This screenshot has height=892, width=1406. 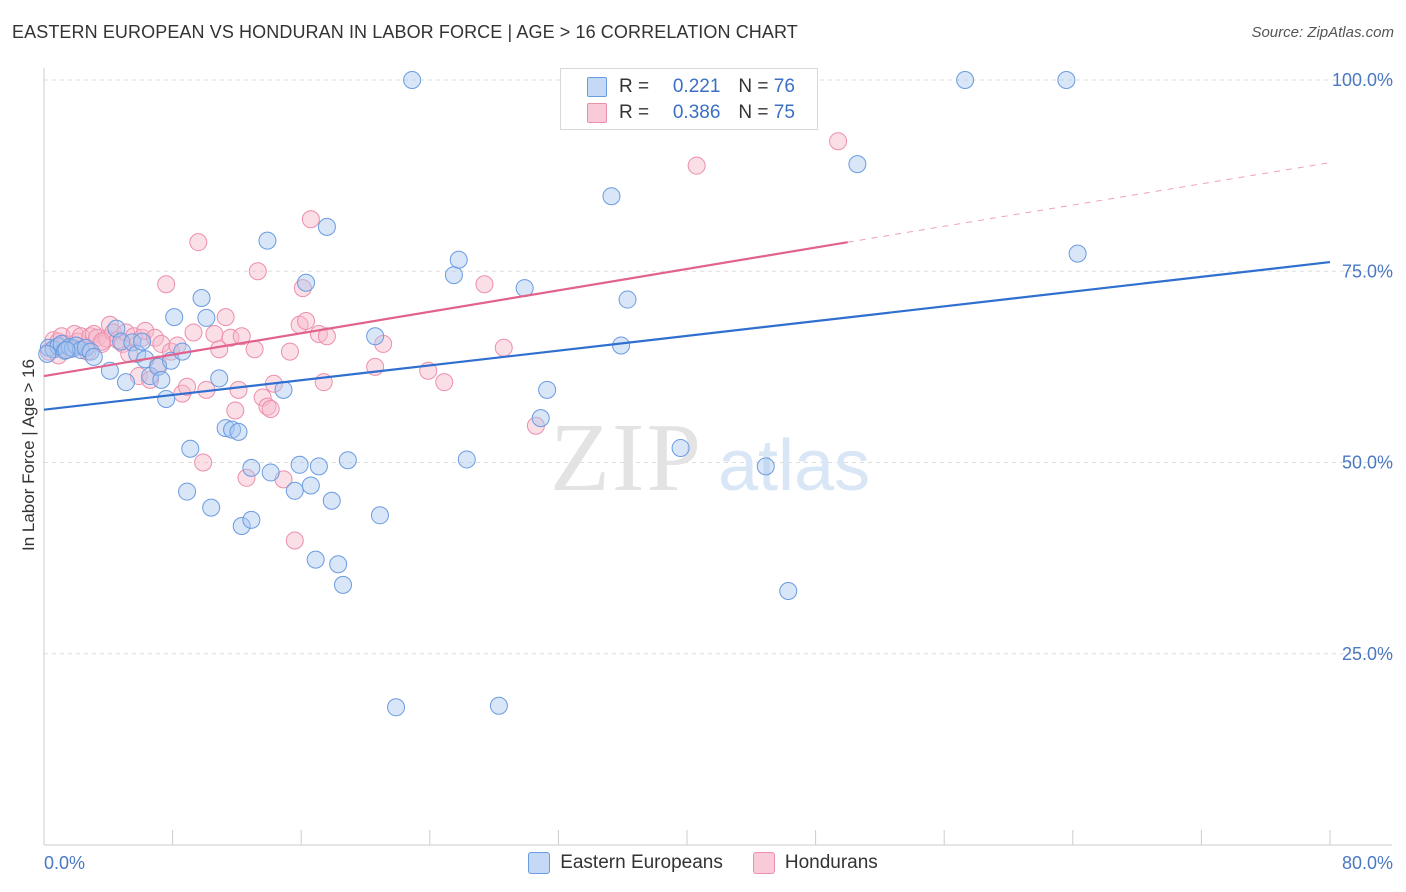 I want to click on legend-item-honduran: Hondurans, so click(x=815, y=863).